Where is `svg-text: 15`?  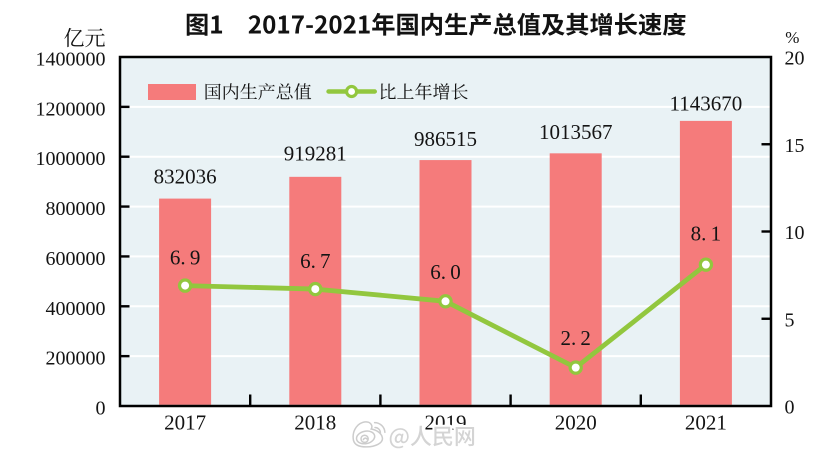 svg-text: 15 is located at coordinates (795, 146).